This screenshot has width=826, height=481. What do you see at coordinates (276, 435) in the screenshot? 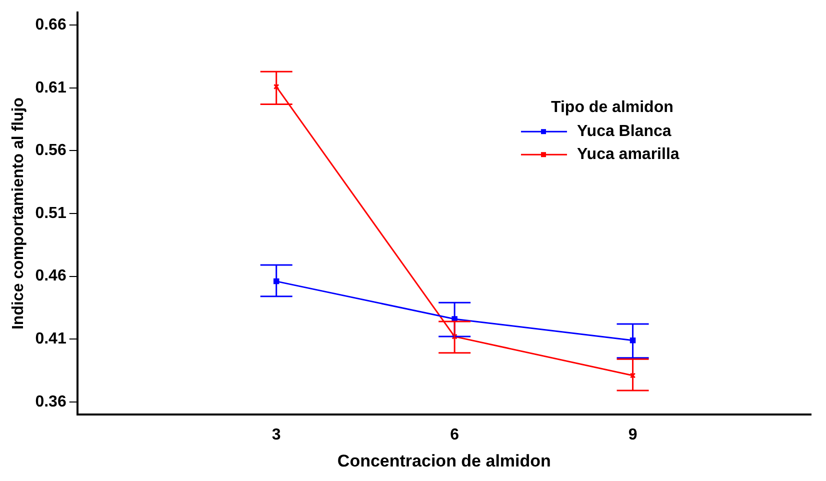
I see `x-tick-label: 3` at bounding box center [276, 435].